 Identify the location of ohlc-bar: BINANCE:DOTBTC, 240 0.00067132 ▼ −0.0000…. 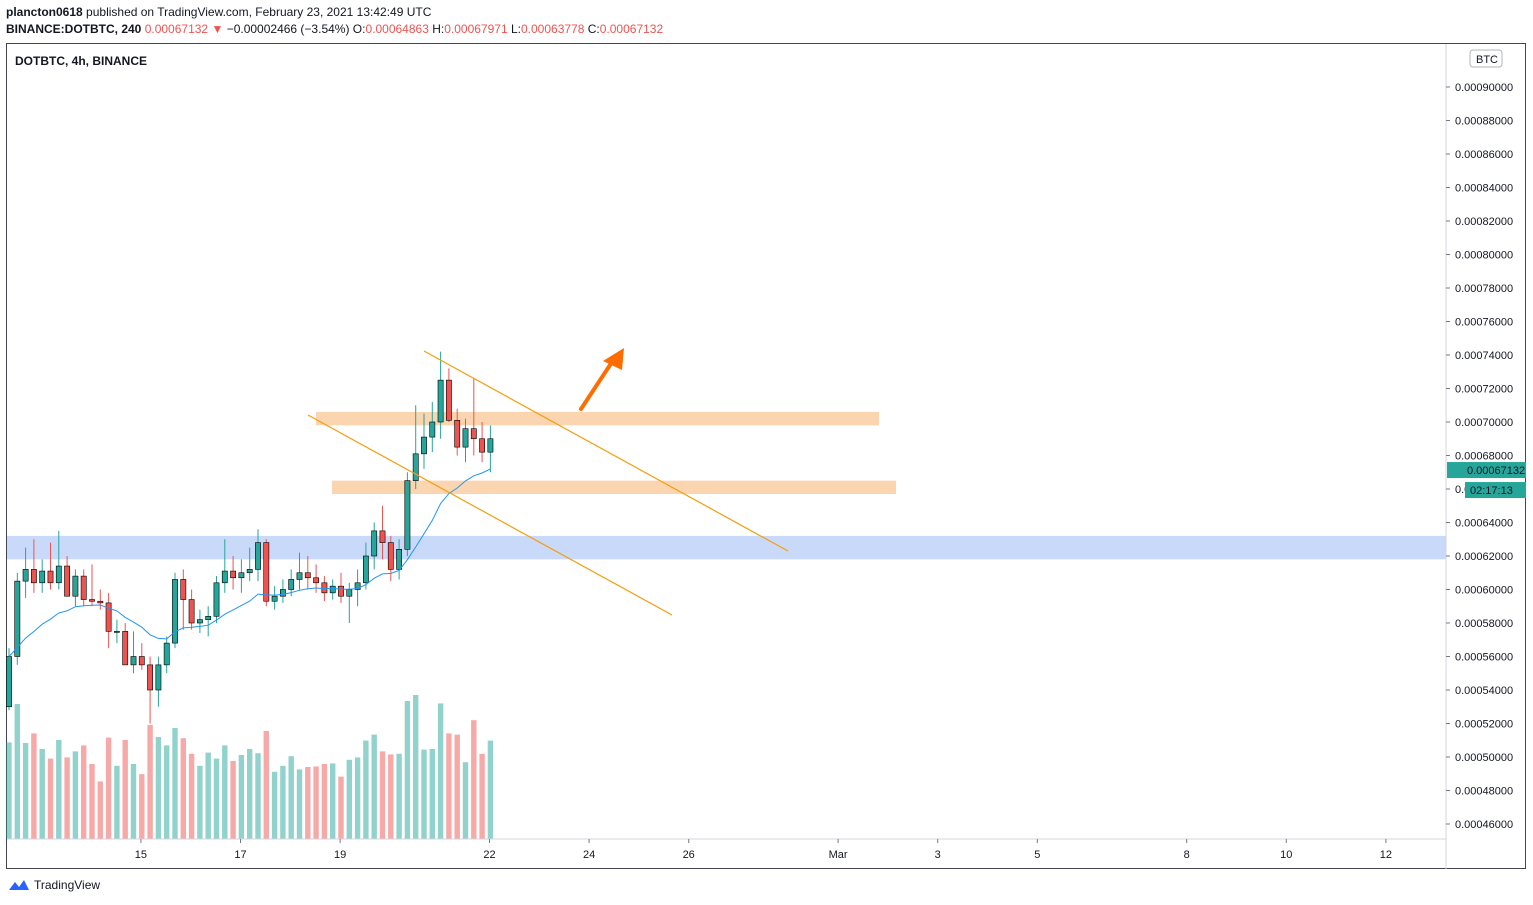
(334, 29).